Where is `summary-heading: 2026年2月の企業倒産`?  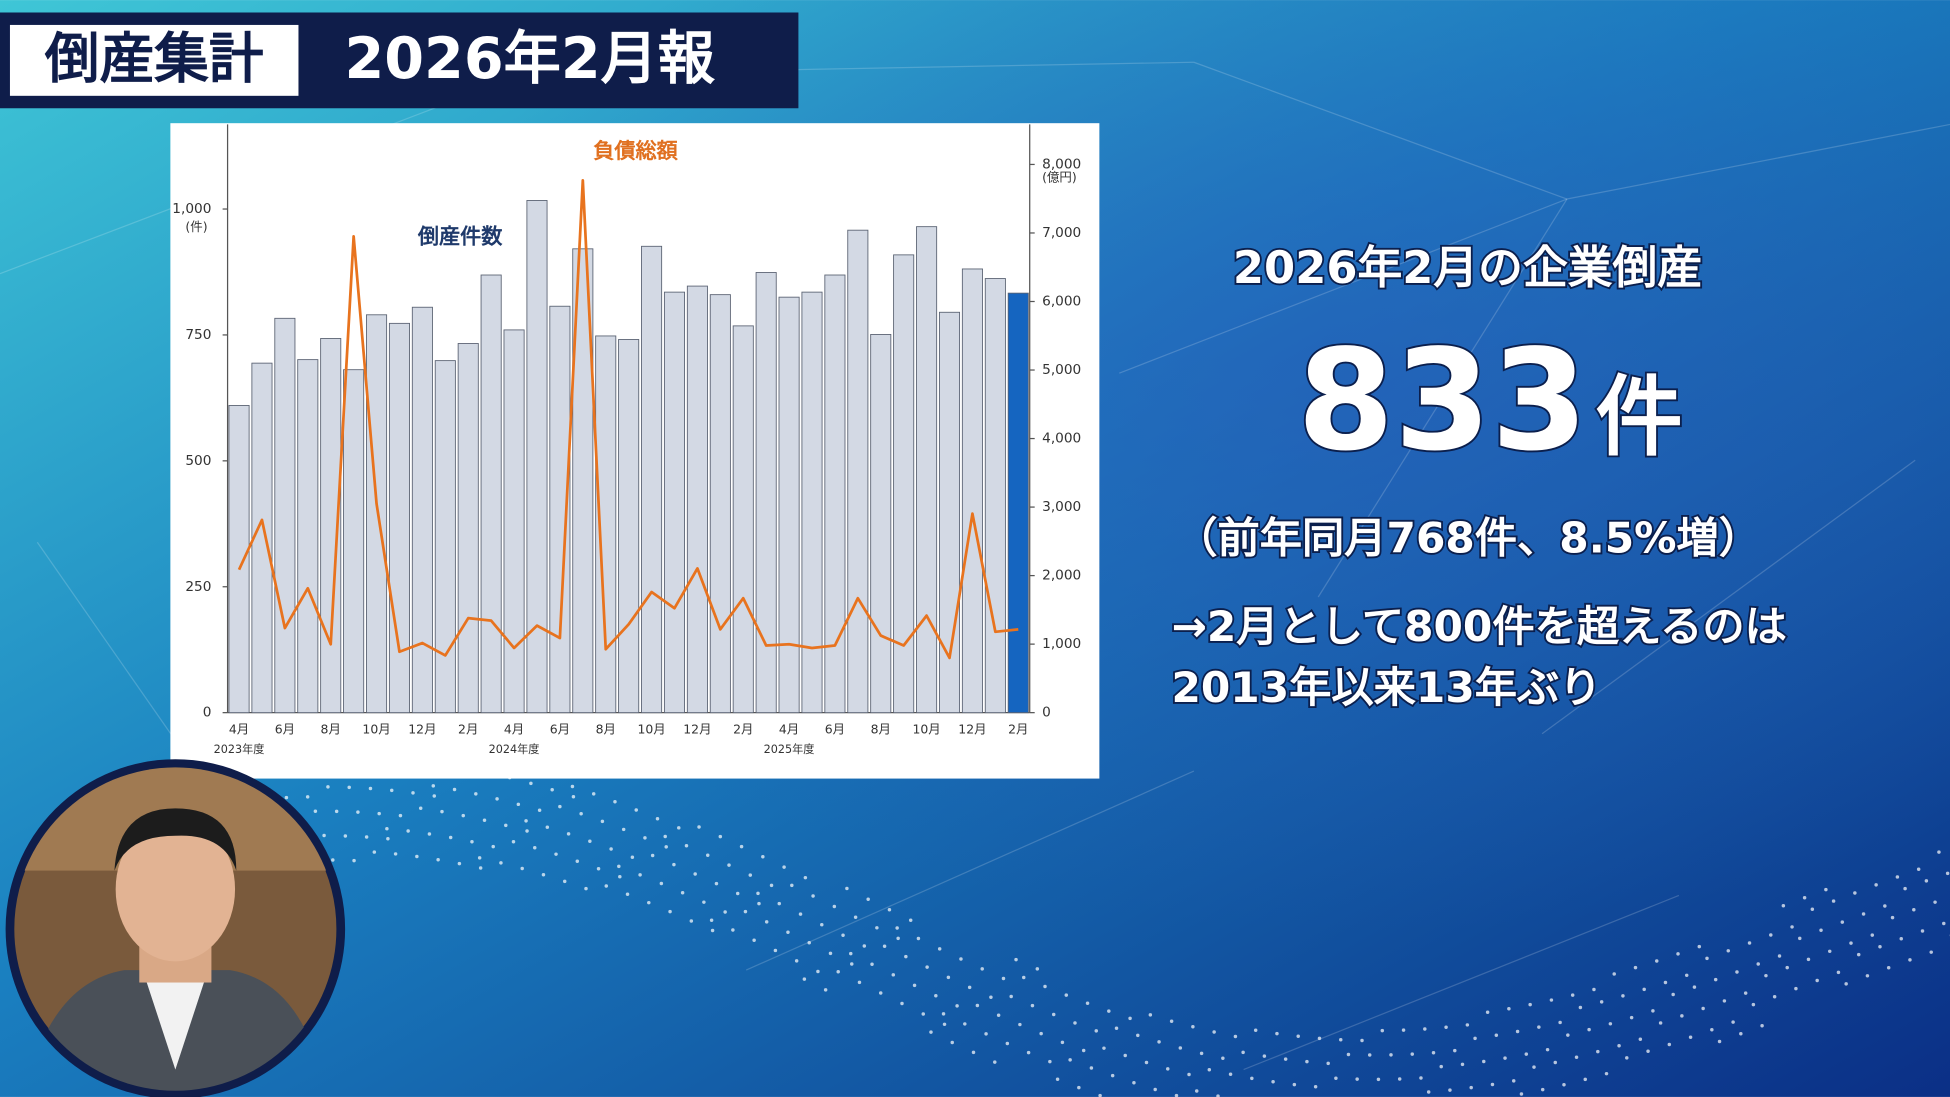
summary-heading: 2026年2月の企業倒産 is located at coordinates (1467, 267).